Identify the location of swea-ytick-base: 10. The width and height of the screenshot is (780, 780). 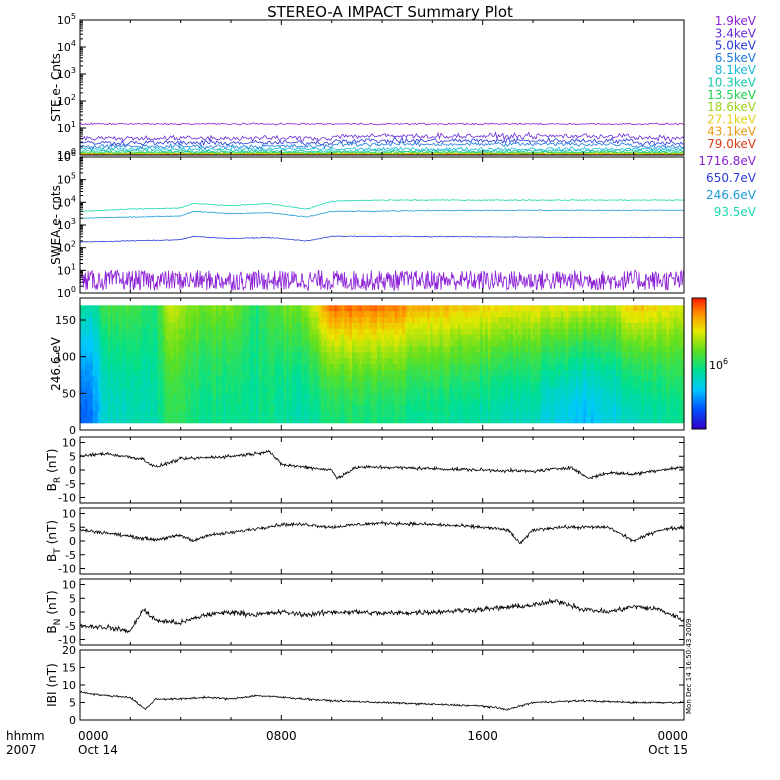
(64, 248).